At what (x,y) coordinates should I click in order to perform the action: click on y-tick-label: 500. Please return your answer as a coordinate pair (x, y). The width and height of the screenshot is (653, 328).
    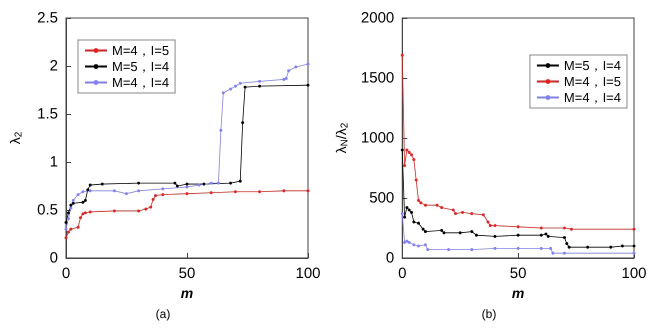
    Looking at the image, I should click on (381, 198).